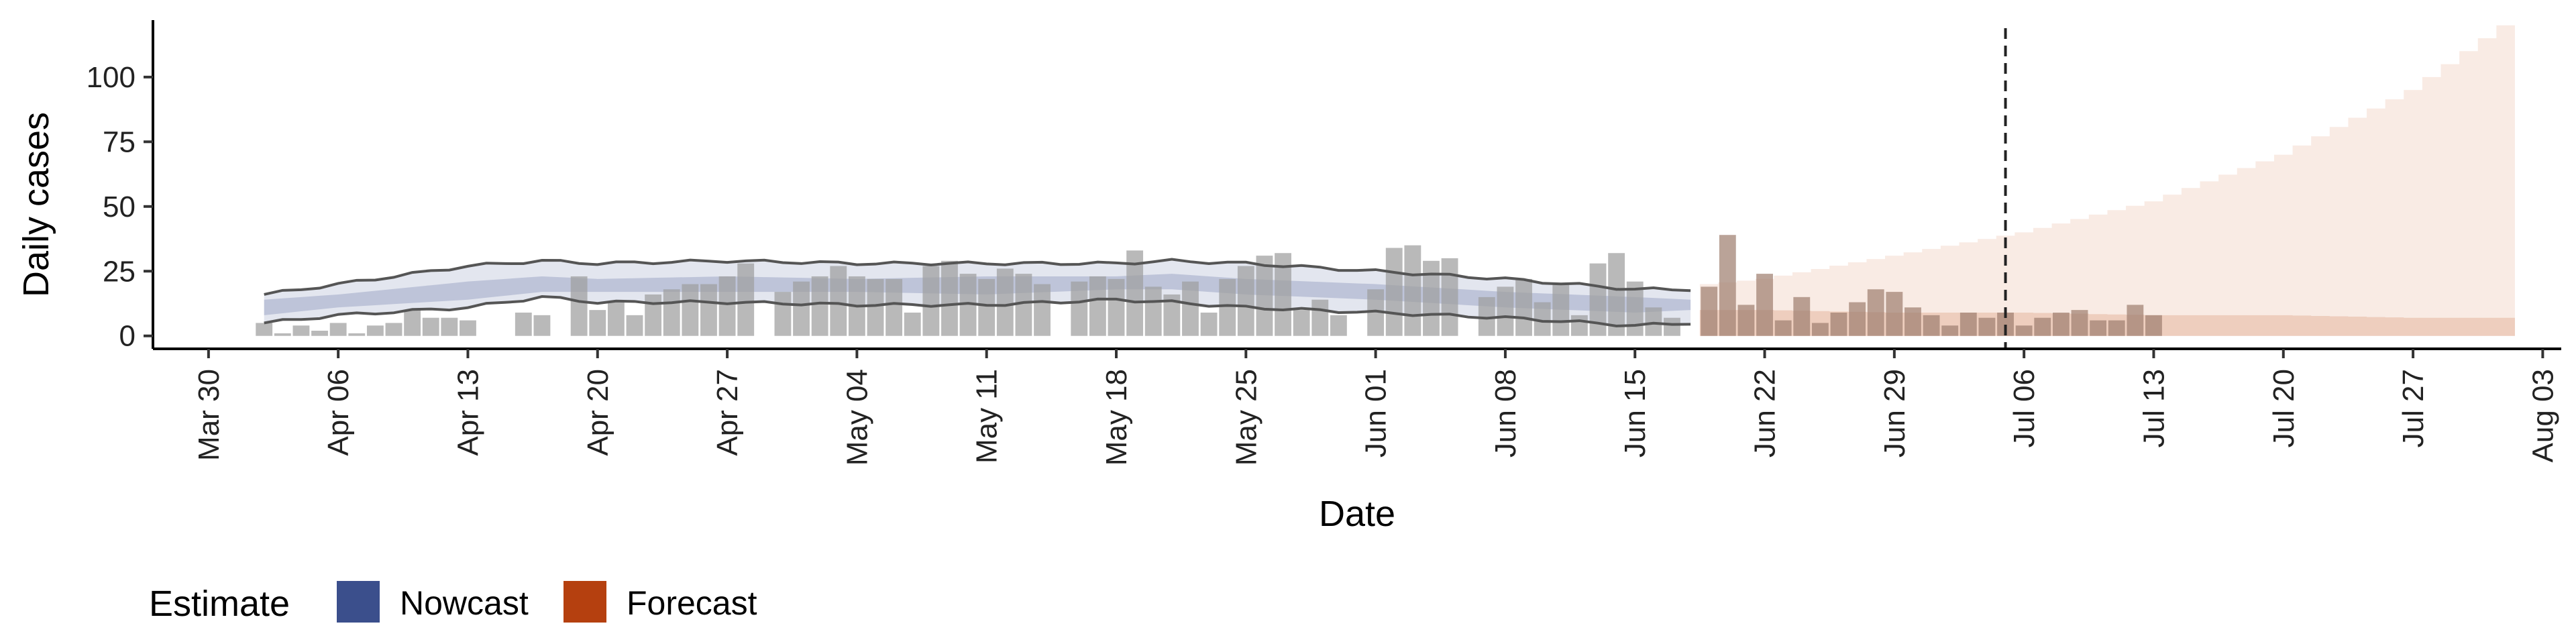 Image resolution: width=2576 pixels, height=644 pixels. I want to click on x-tick-label-1: Apr 06, so click(338, 412).